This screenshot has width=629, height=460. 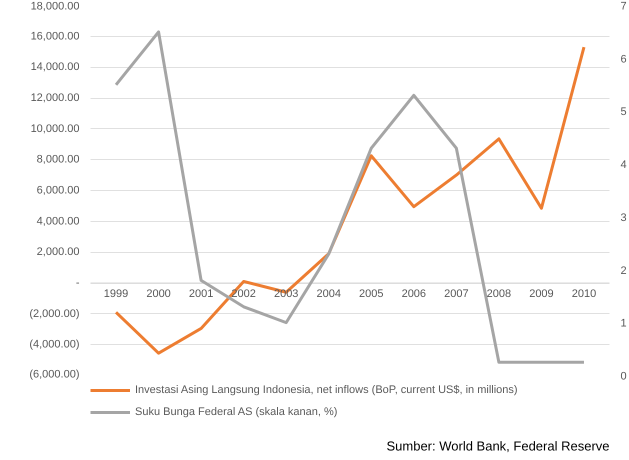 What do you see at coordinates (55, 98) in the screenshot?
I see `y-tick-label: 12,000.00` at bounding box center [55, 98].